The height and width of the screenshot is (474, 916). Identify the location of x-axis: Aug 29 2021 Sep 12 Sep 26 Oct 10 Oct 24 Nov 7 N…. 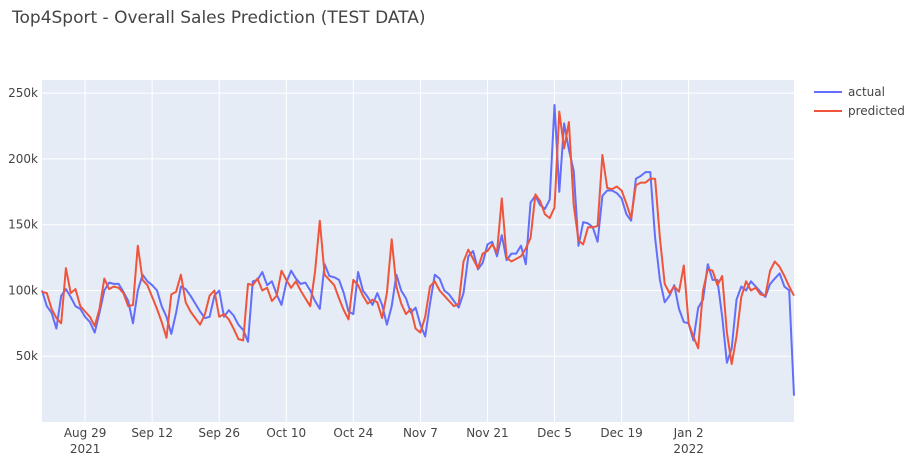
(384, 441).